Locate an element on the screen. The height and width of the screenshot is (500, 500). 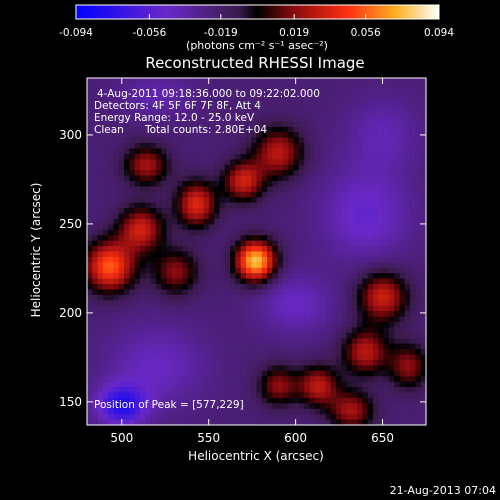
footer-date: 21-Aug-2013 07:04 is located at coordinates (443, 490).